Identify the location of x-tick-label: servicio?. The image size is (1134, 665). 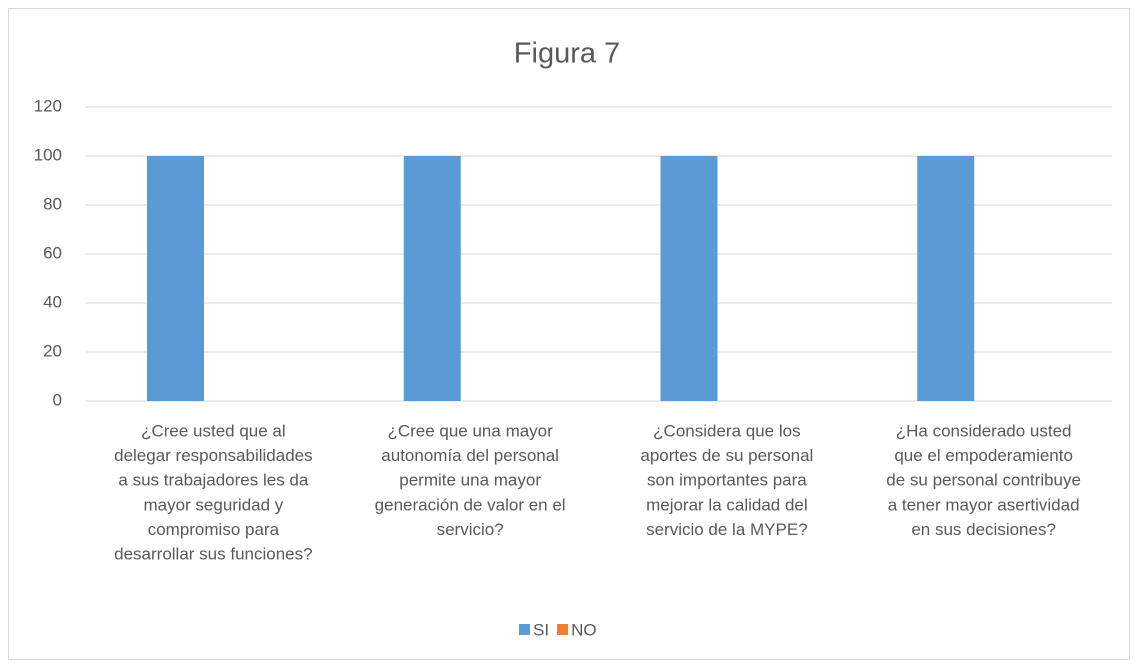
(470, 529).